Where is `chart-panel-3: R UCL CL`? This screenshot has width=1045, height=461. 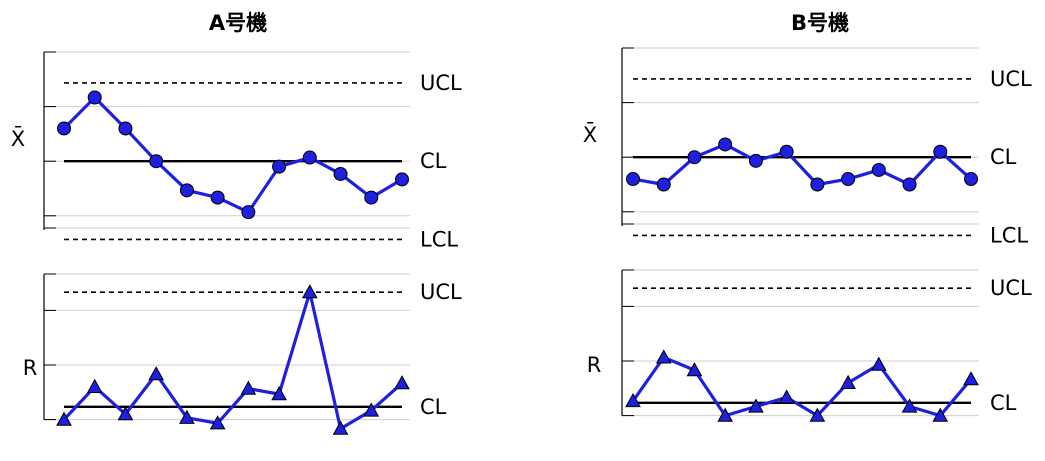 chart-panel-3: R UCL CL is located at coordinates (242, 354).